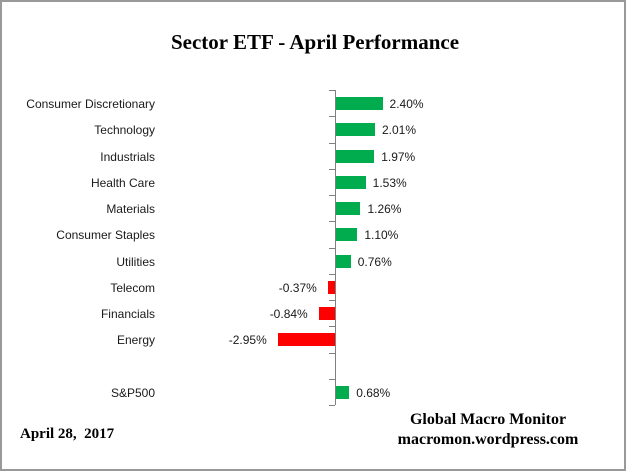 The height and width of the screenshot is (471, 626). What do you see at coordinates (132, 392) in the screenshot?
I see `category-label: S&P500` at bounding box center [132, 392].